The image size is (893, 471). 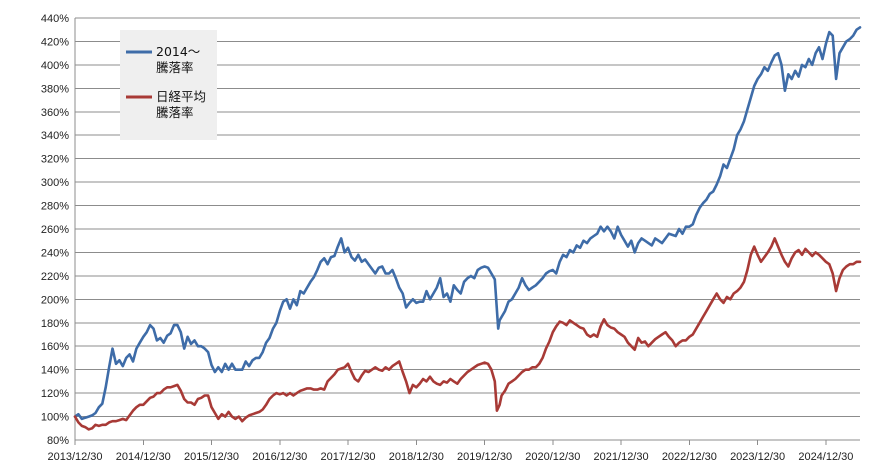 I want to click on x-tick-label: 2020/12/30, so click(x=552, y=457).